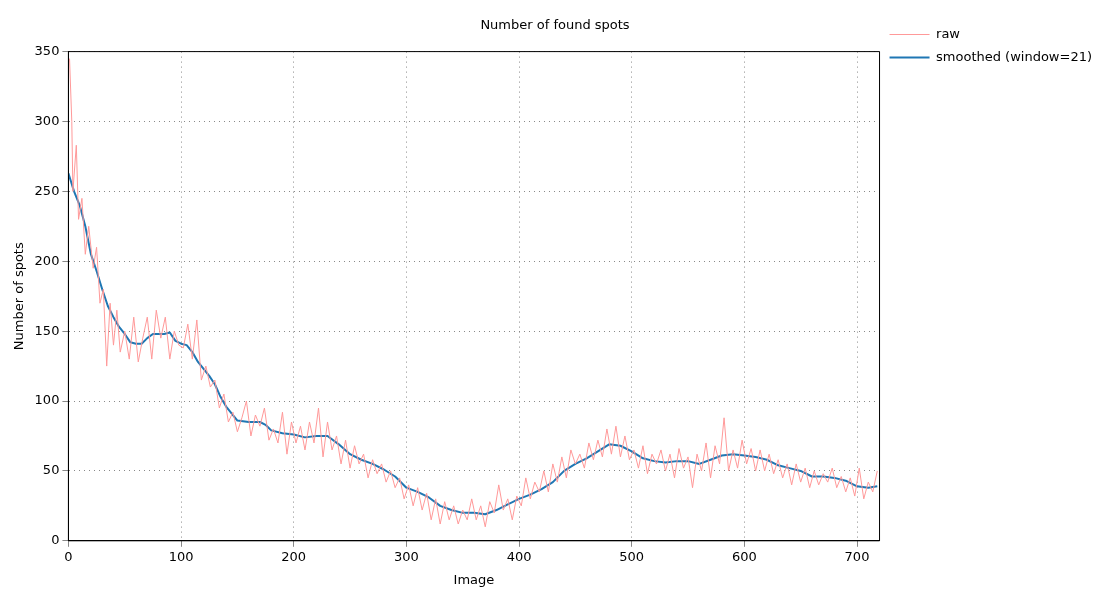  I want to click on y-tick-label: 200, so click(47, 260).